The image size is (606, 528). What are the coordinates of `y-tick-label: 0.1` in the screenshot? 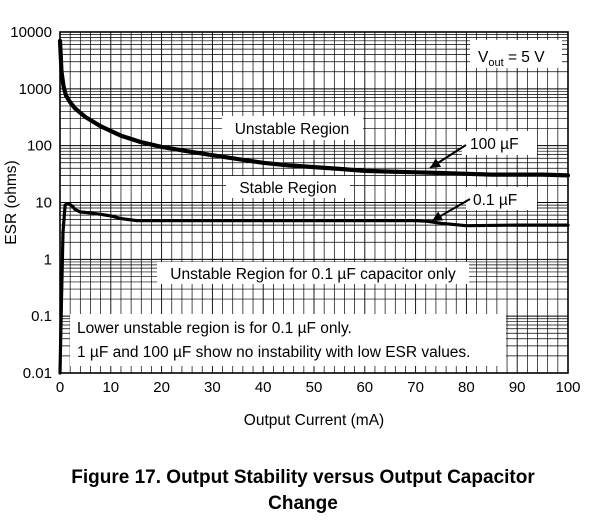 It's located at (41, 316).